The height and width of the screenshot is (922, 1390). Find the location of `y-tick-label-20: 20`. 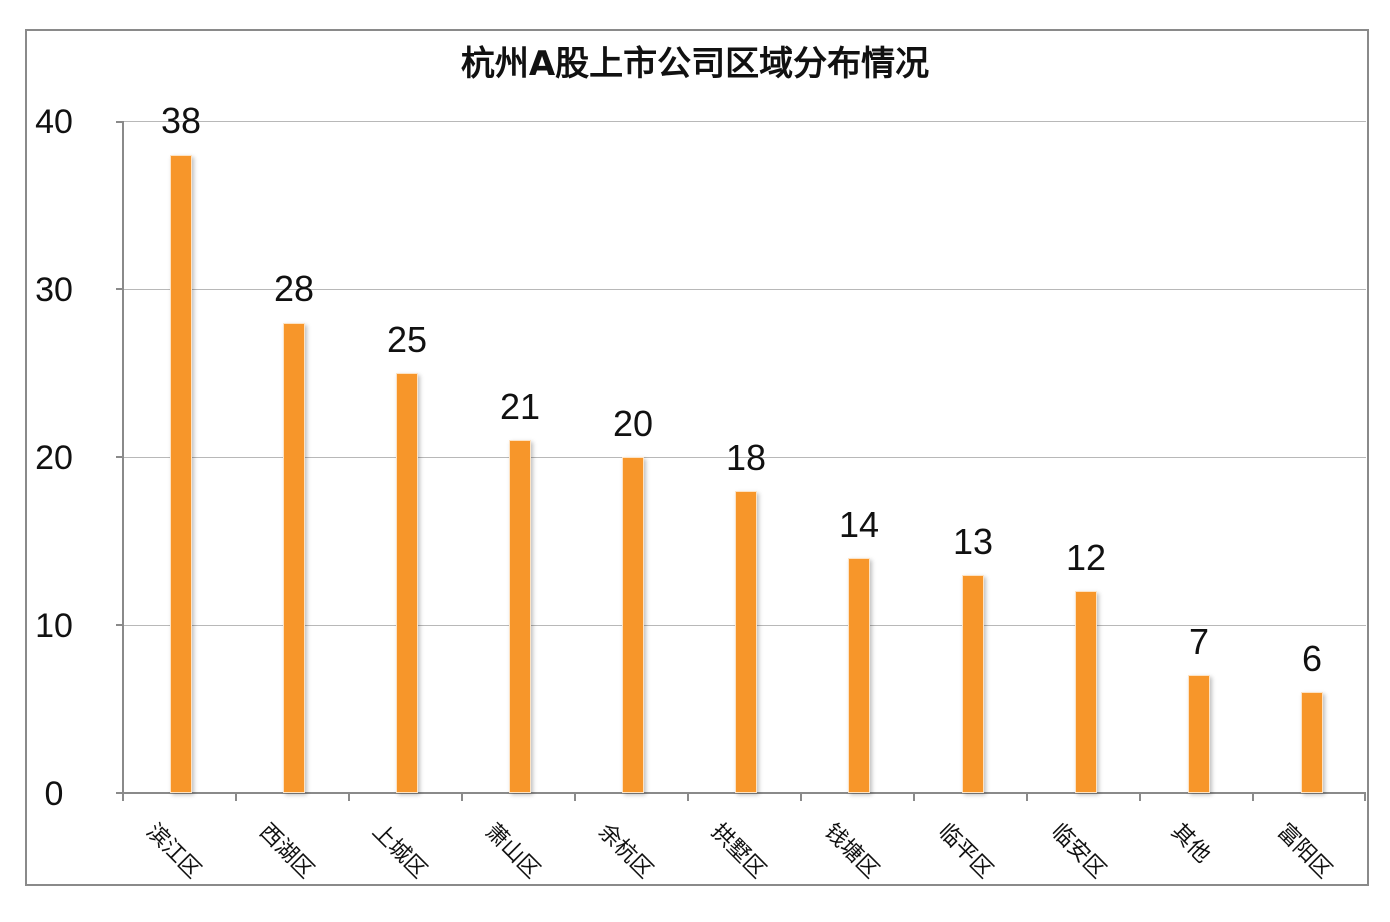

y-tick-label-20: 20 is located at coordinates (54, 458).